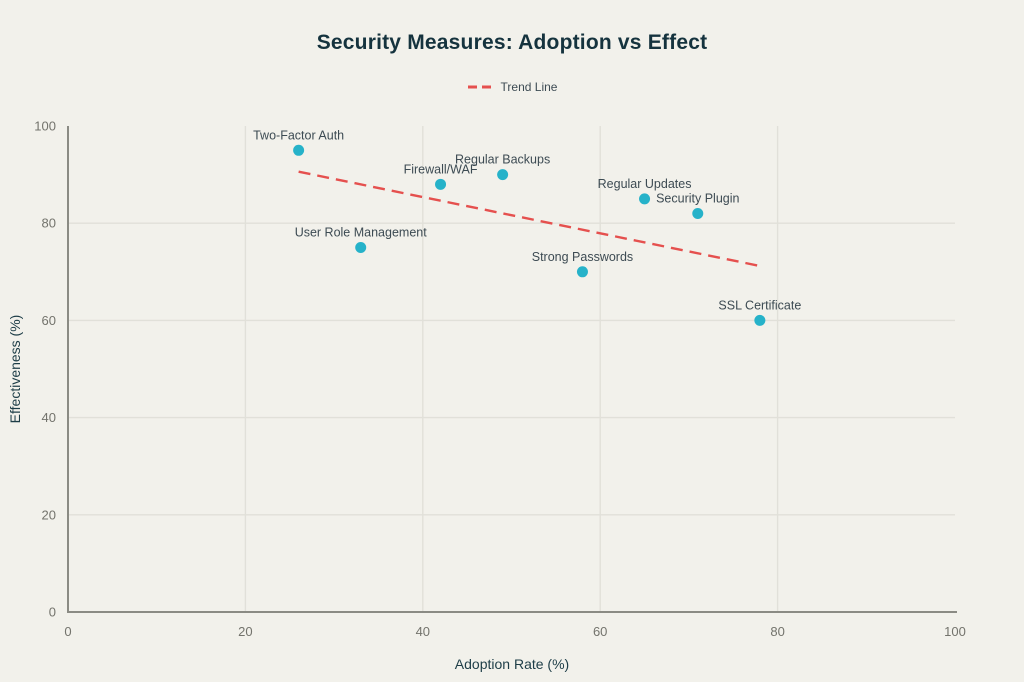  I want to click on point-label: Regular Backups, so click(502, 160).